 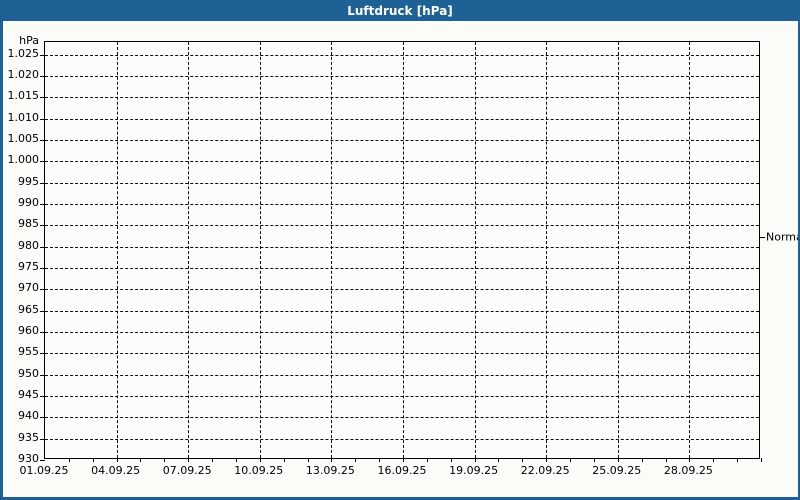 I want to click on y-axis-tick-label: 935, so click(x=28, y=437).